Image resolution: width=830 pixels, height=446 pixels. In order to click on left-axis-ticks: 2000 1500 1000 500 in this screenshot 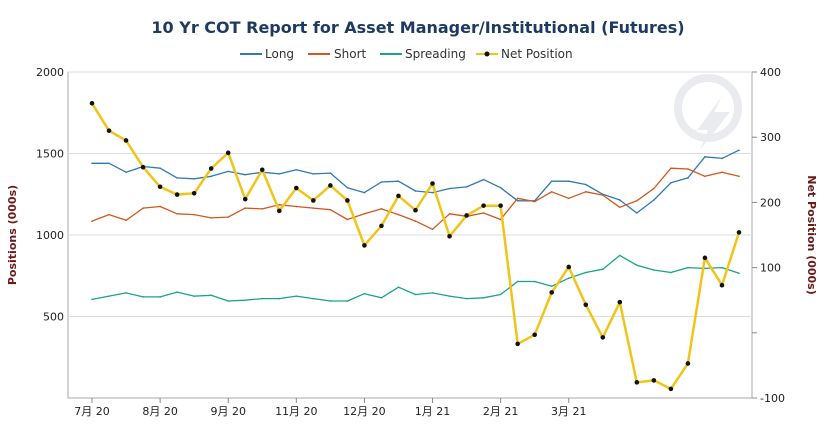, I will do `click(50, 195)`.